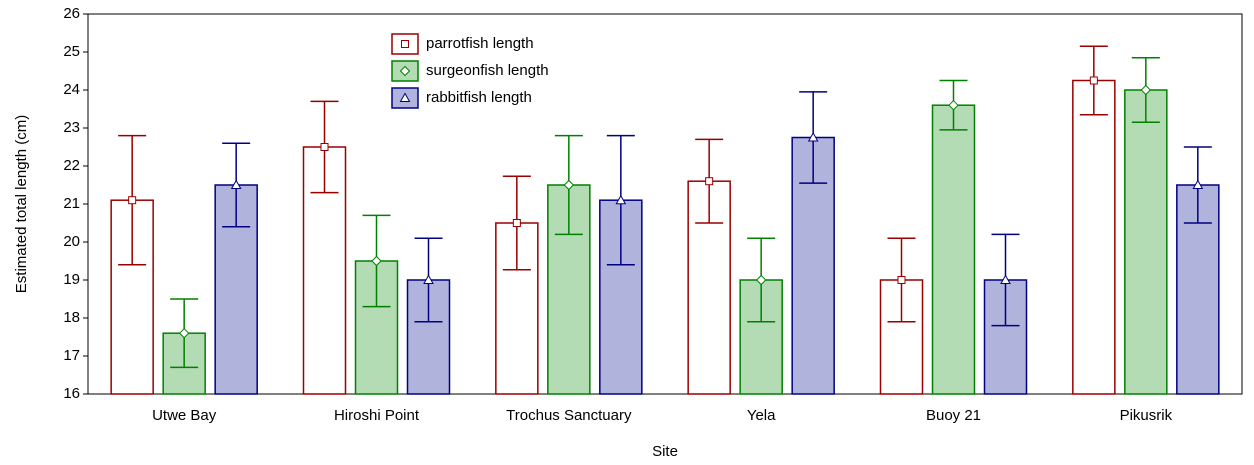  What do you see at coordinates (71, 241) in the screenshot?
I see `y-tick-label: 20` at bounding box center [71, 241].